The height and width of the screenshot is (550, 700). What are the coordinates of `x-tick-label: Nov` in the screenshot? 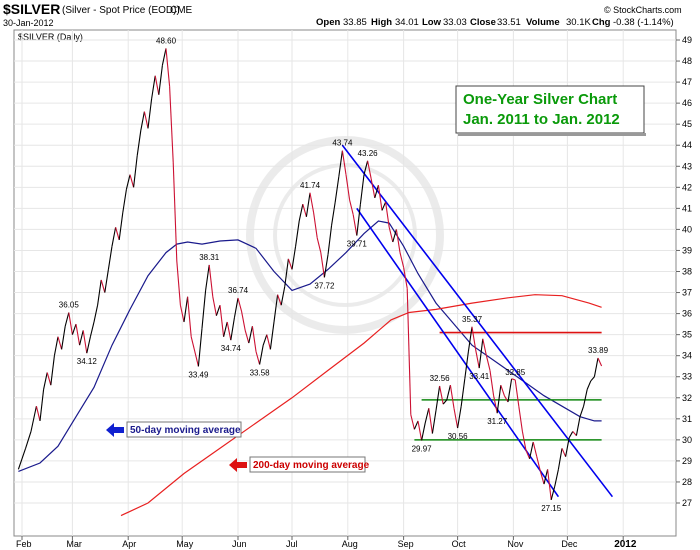 It's located at (515, 544).